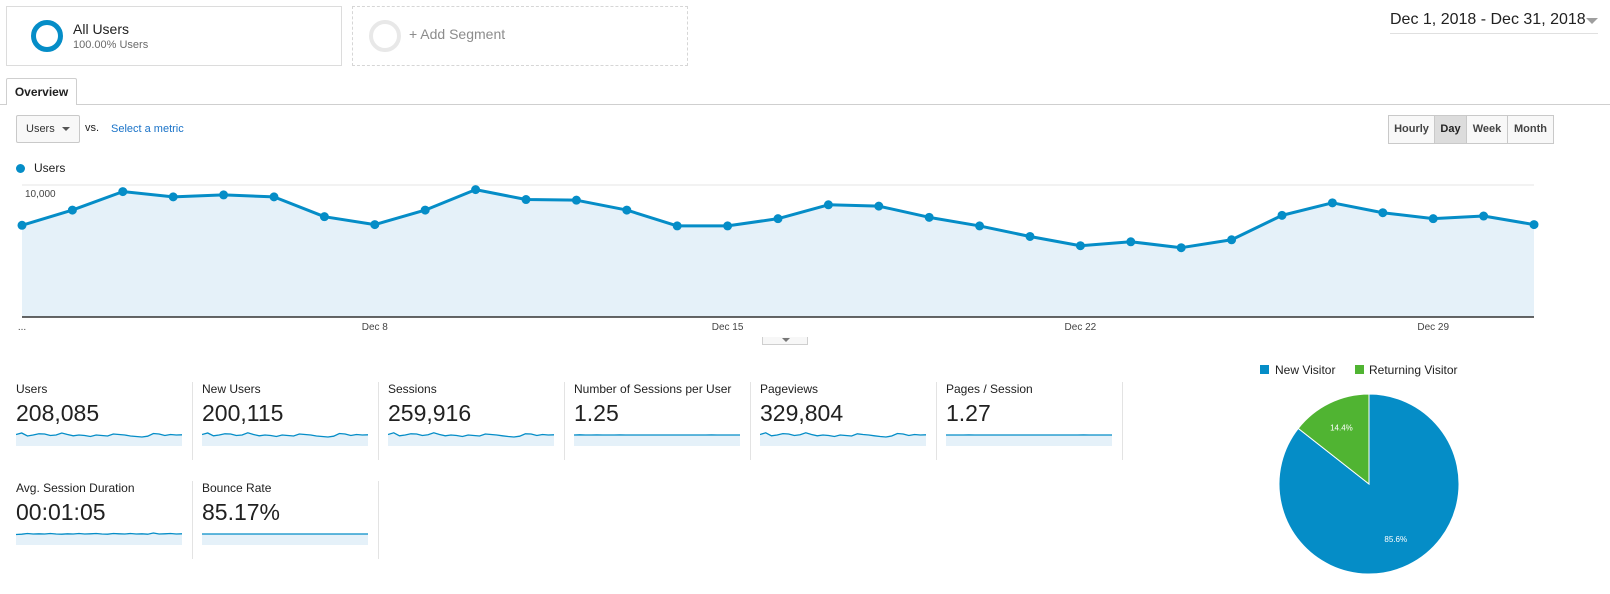 The width and height of the screenshot is (1610, 594). What do you see at coordinates (1411, 129) in the screenshot?
I see `granularity-hourly-button: Hourly` at bounding box center [1411, 129].